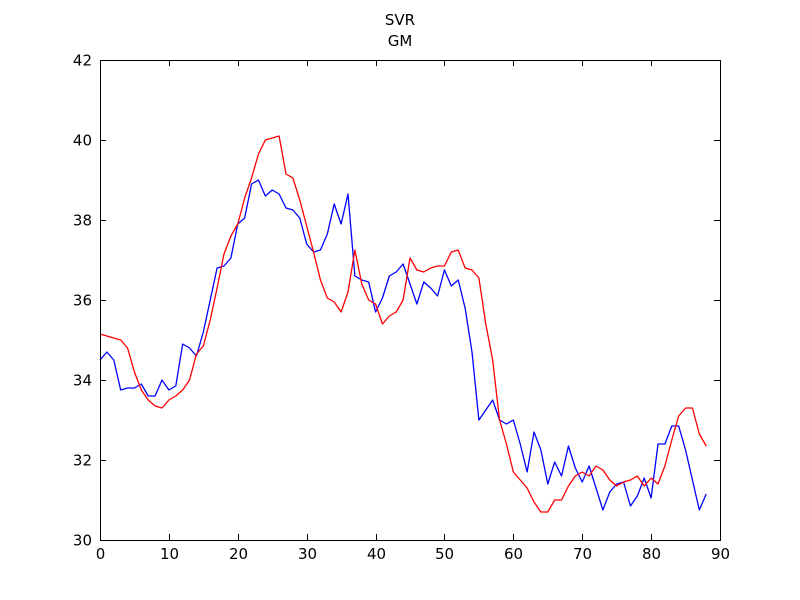 The image size is (800, 600). Describe the element at coordinates (238, 554) in the screenshot. I see `x-tick-label: 20` at that location.